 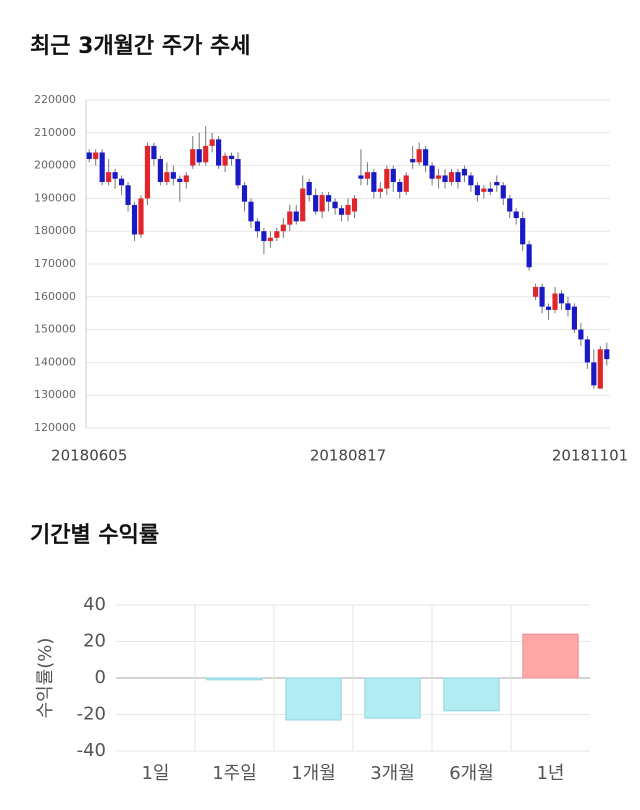 I want to click on y-tick-label: 200000, so click(x=55, y=165).